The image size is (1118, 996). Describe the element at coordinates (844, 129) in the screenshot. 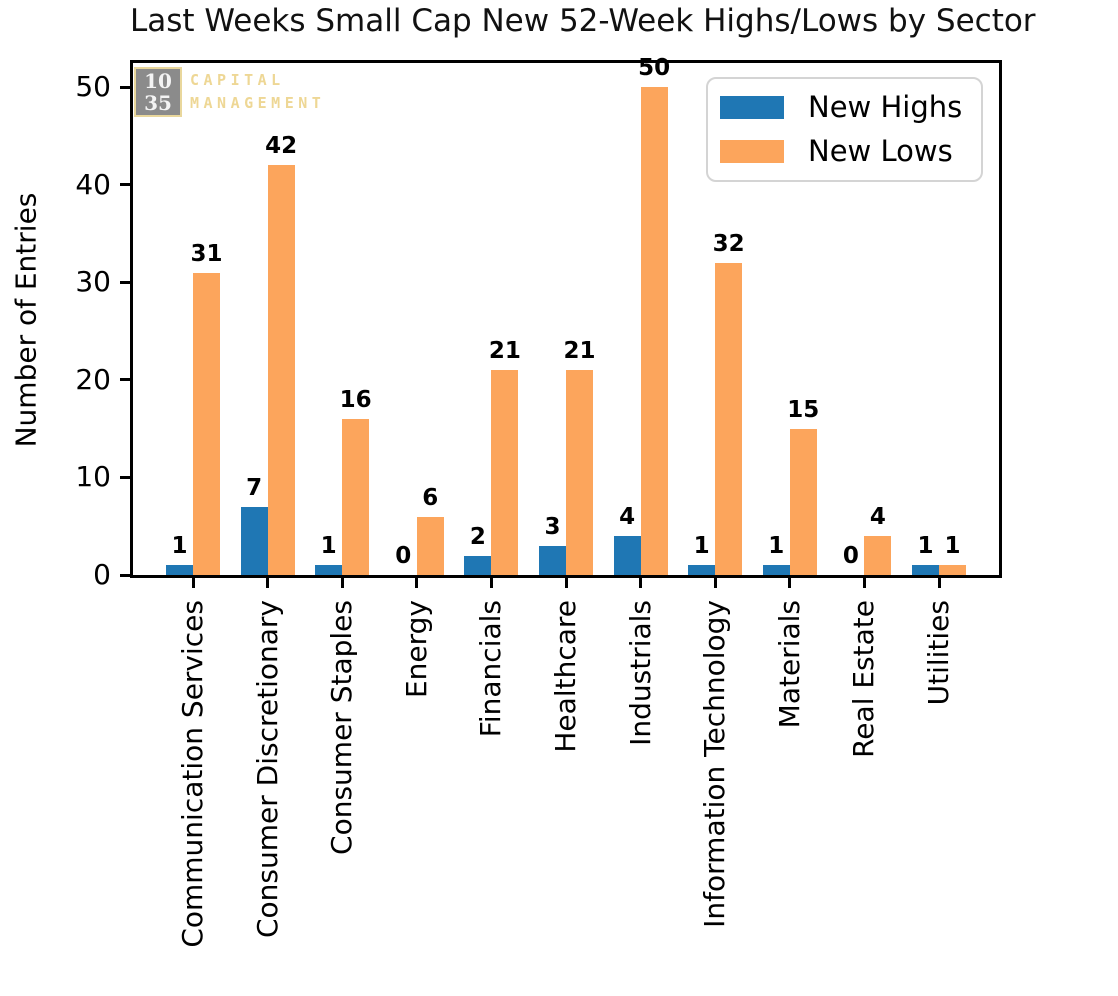

I see `legend: New Highs New Lows` at that location.